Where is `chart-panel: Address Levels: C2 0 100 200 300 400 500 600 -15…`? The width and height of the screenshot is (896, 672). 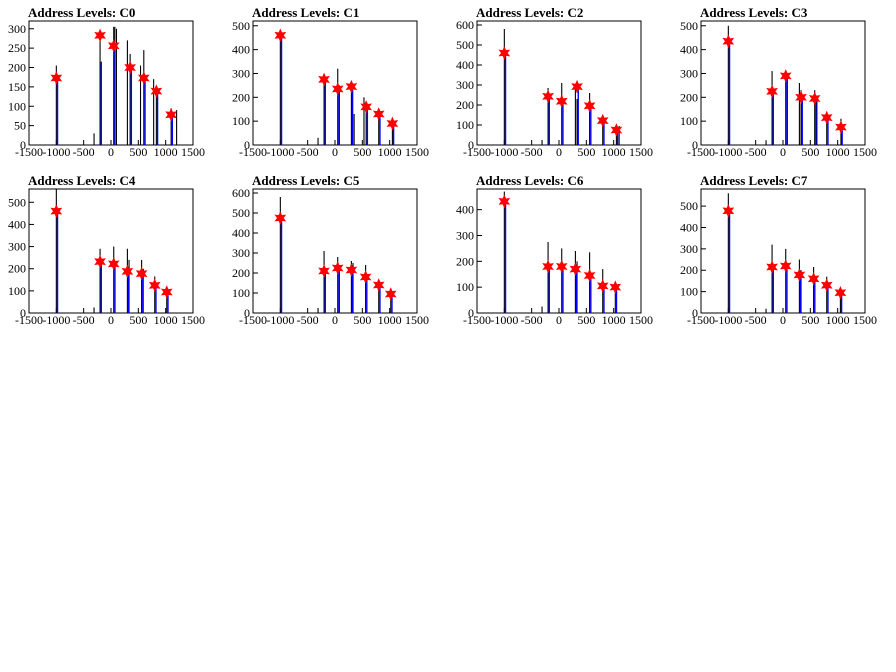 chart-panel: Address Levels: C2 0 100 200 300 400 500 600 -15… is located at coordinates (554, 82).